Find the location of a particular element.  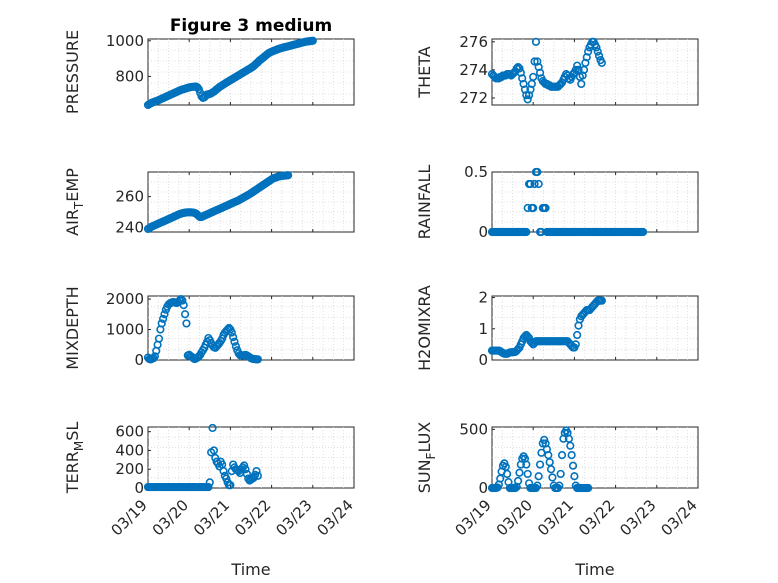

subplot-theta: 272 274 276 THETA is located at coordinates (557, 70).